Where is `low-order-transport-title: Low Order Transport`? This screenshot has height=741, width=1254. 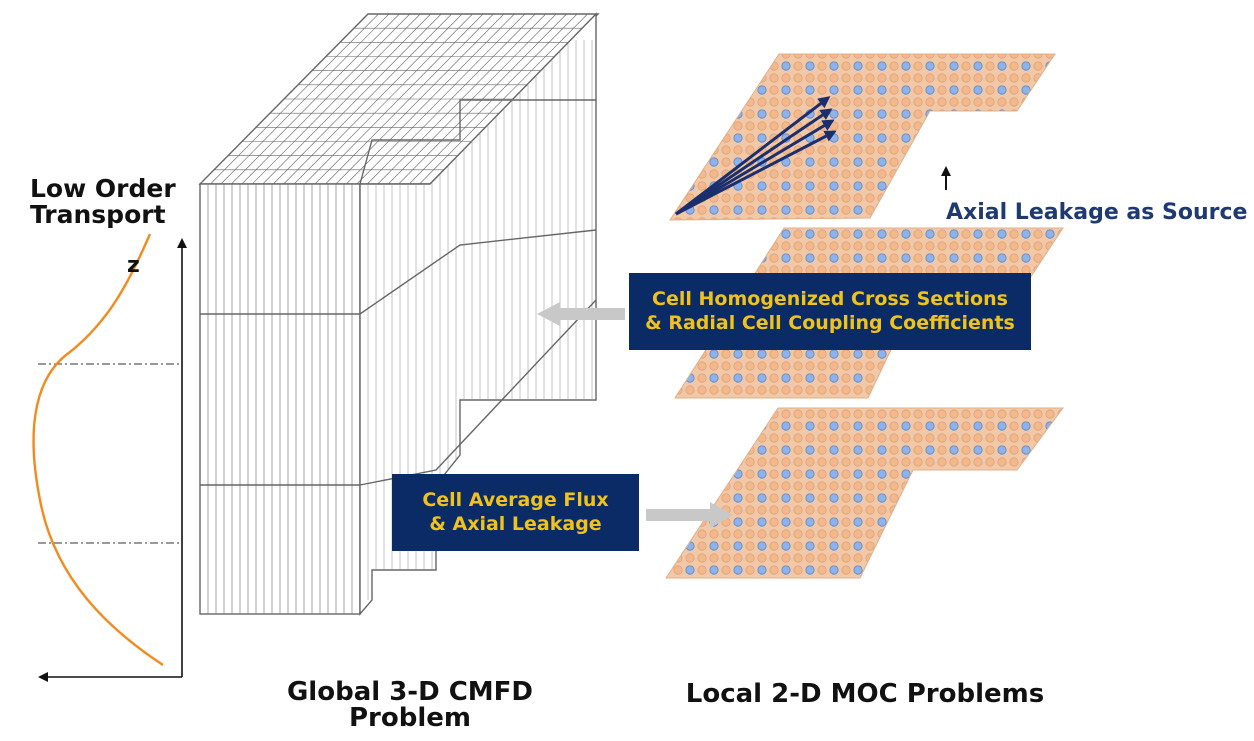 low-order-transport-title: Low Order Transport is located at coordinates (103, 202).